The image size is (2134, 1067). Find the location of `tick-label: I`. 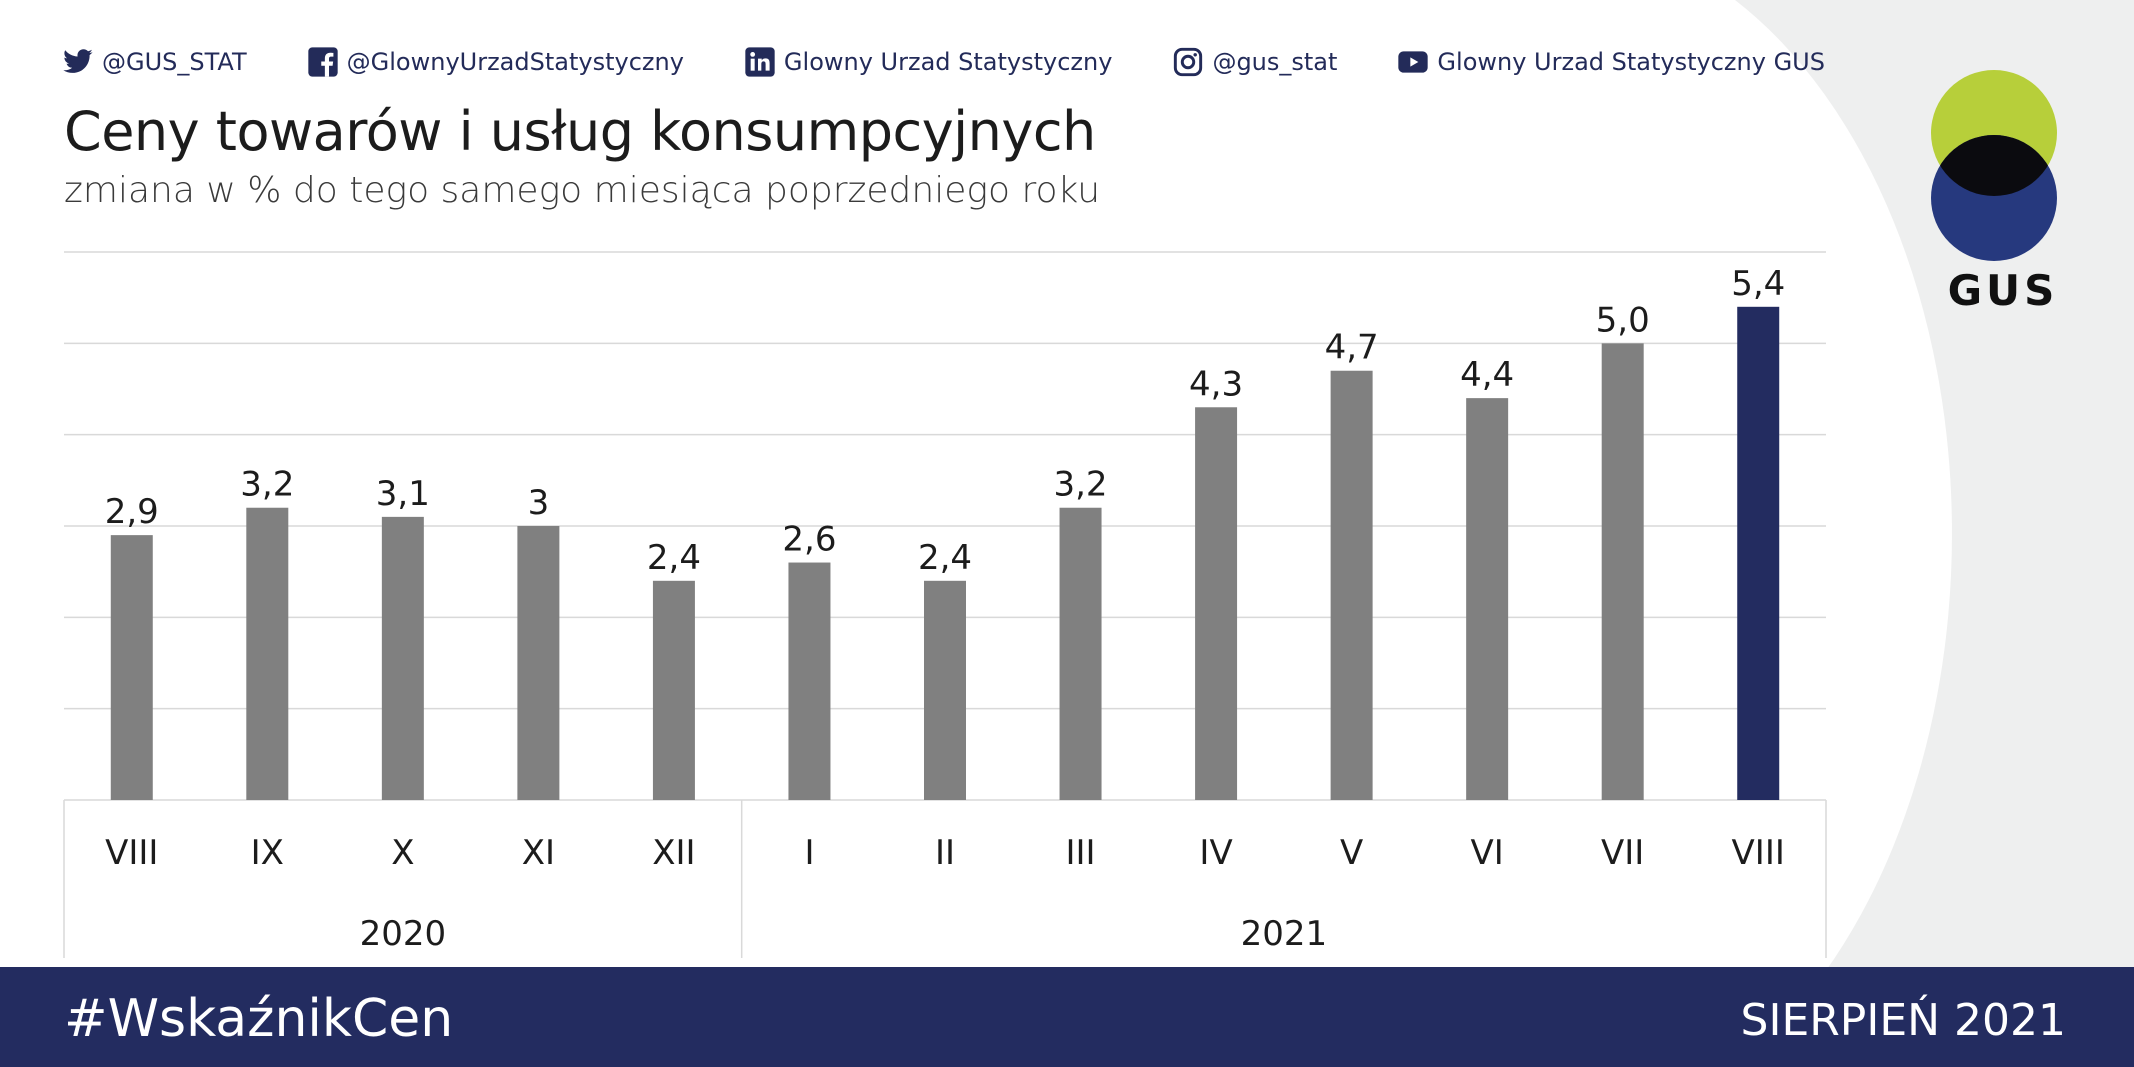

tick-label: I is located at coordinates (809, 853).